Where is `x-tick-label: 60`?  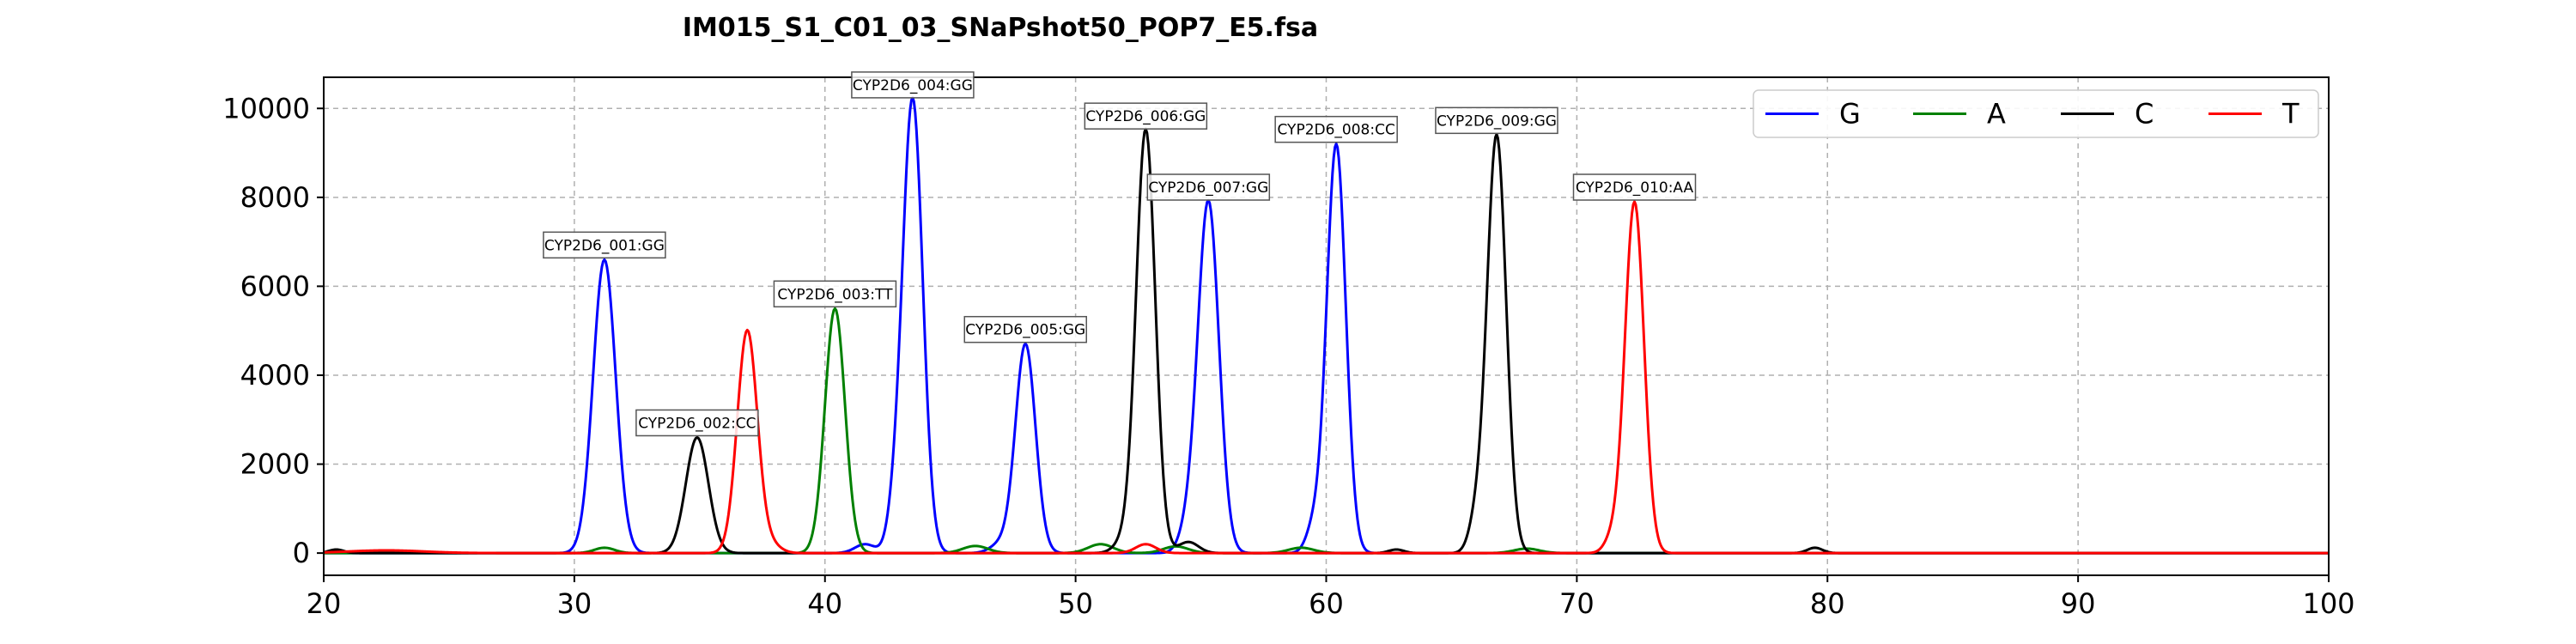
x-tick-label: 60 is located at coordinates (1327, 603).